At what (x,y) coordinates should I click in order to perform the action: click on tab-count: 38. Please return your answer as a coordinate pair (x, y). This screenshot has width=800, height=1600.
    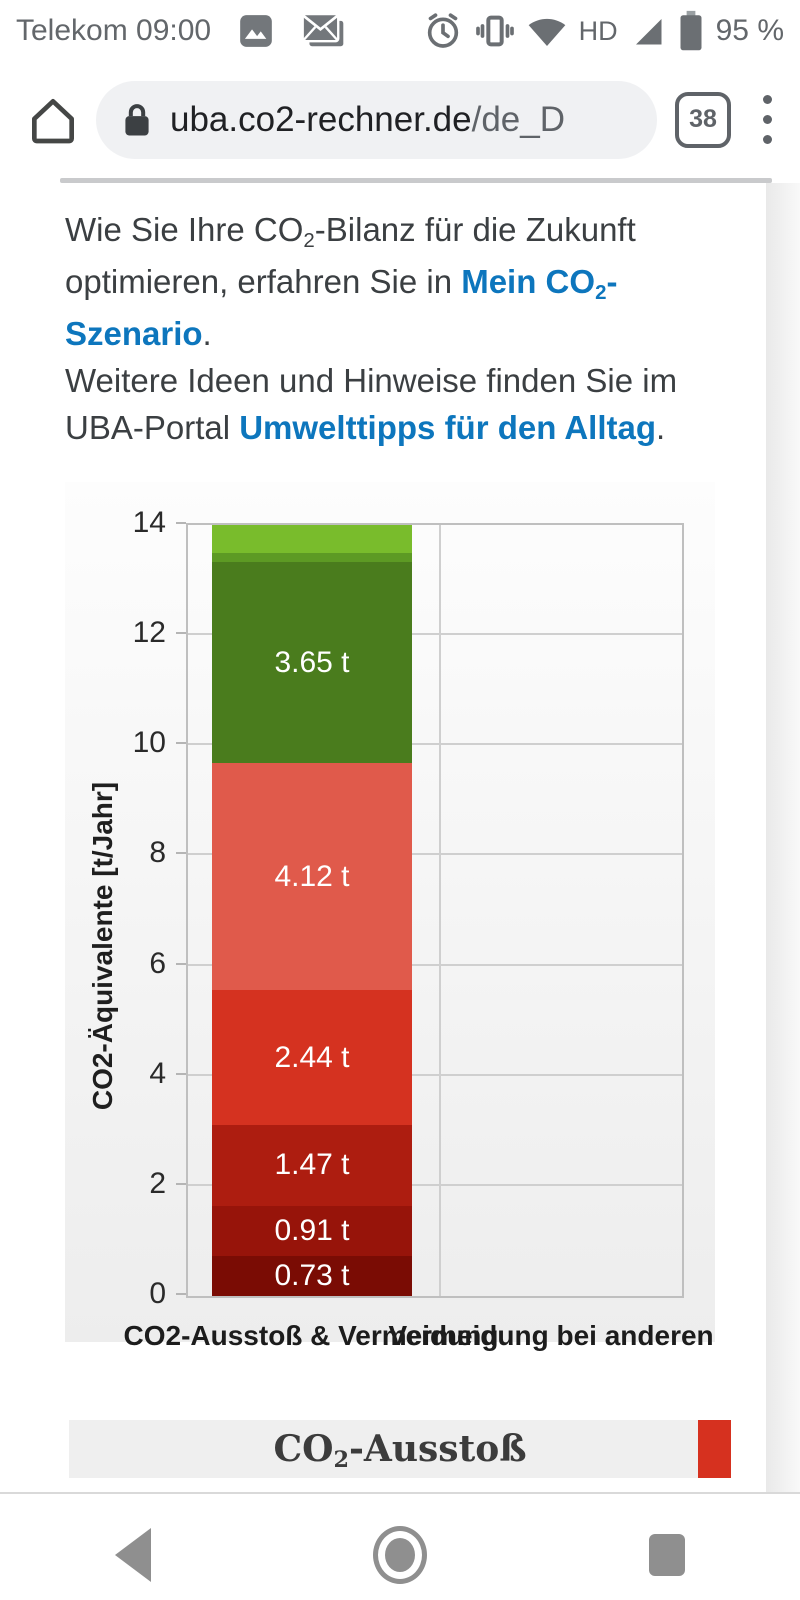
    Looking at the image, I should click on (703, 119).